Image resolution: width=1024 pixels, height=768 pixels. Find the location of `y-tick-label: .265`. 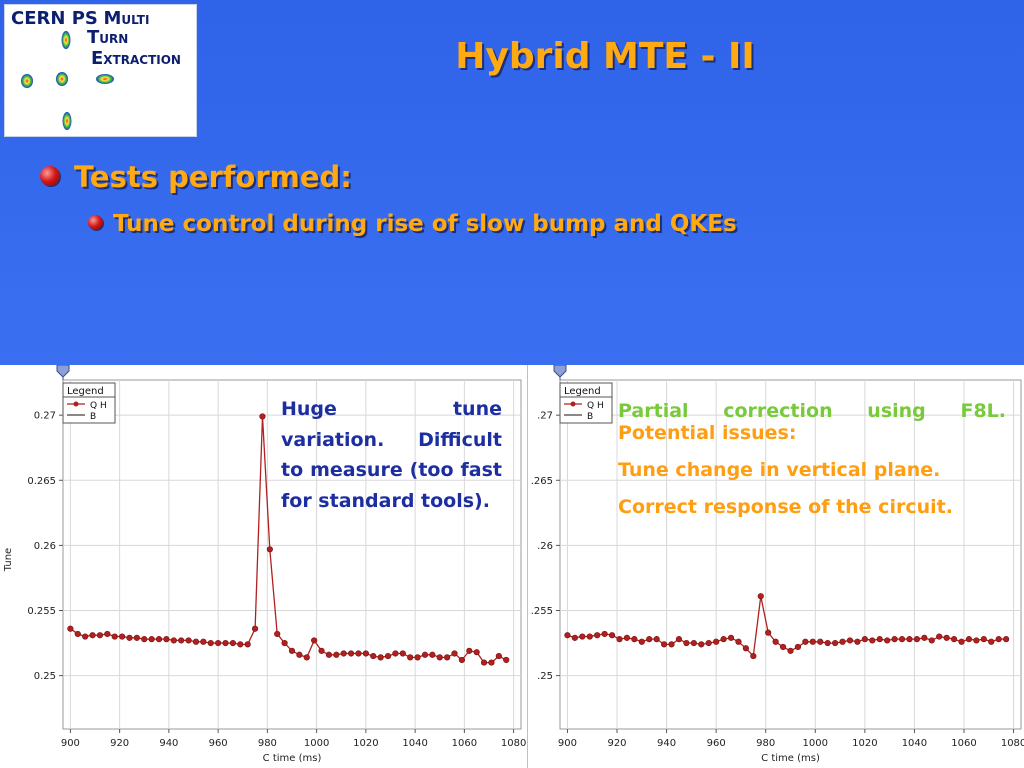

y-tick-label: .265 is located at coordinates (542, 481).